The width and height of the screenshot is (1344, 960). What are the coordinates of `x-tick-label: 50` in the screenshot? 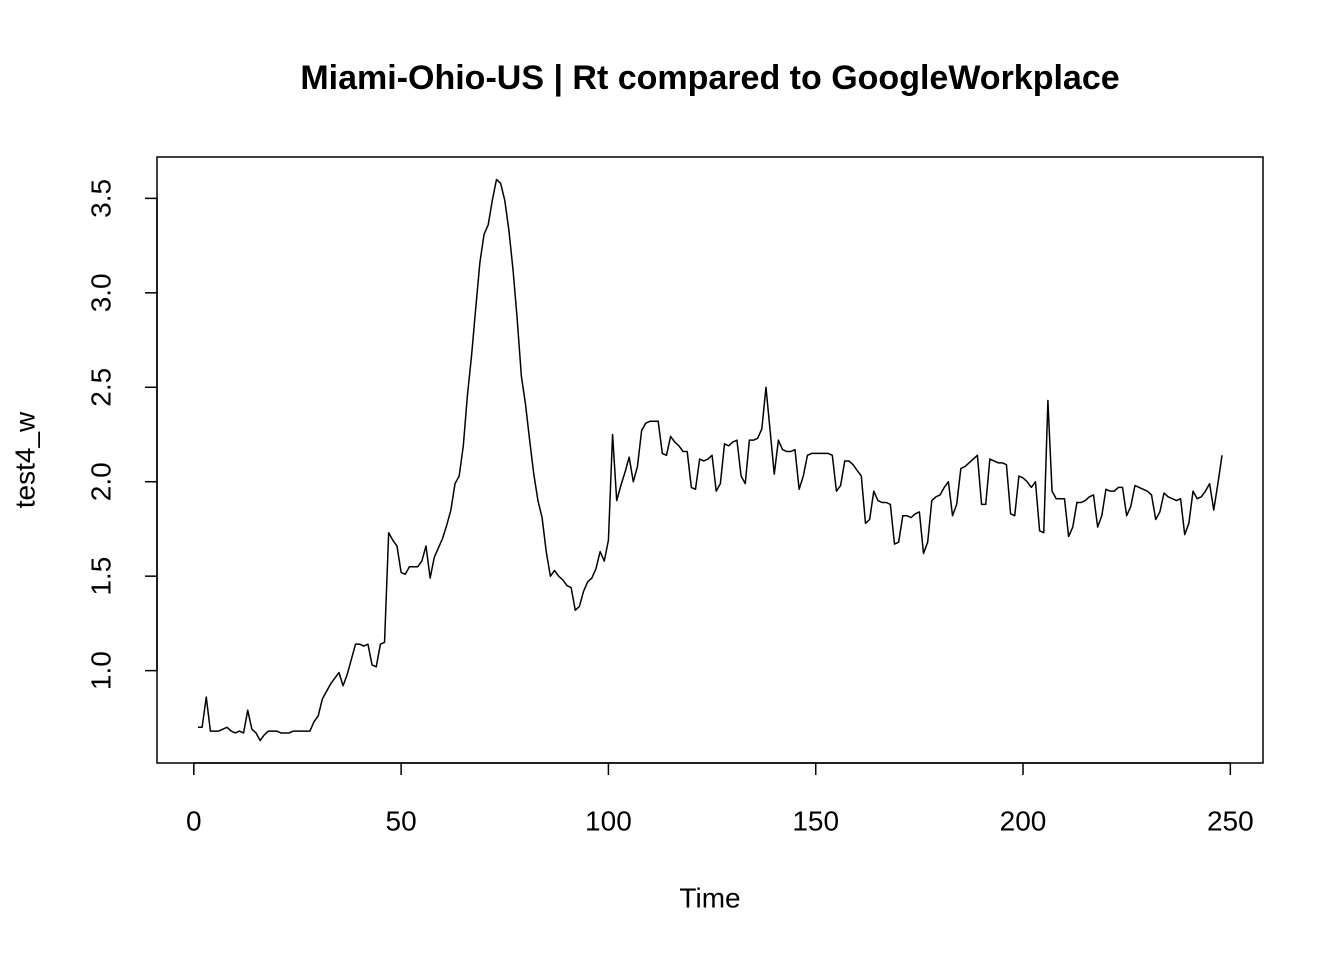 It's located at (401, 820).